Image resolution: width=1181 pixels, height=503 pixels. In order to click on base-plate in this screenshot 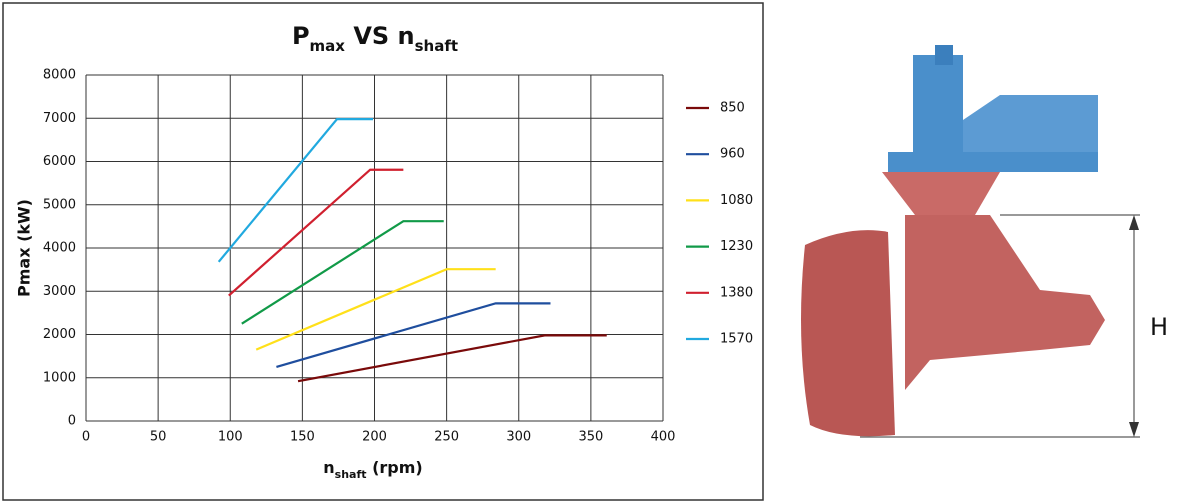, I will do `click(993, 162)`.